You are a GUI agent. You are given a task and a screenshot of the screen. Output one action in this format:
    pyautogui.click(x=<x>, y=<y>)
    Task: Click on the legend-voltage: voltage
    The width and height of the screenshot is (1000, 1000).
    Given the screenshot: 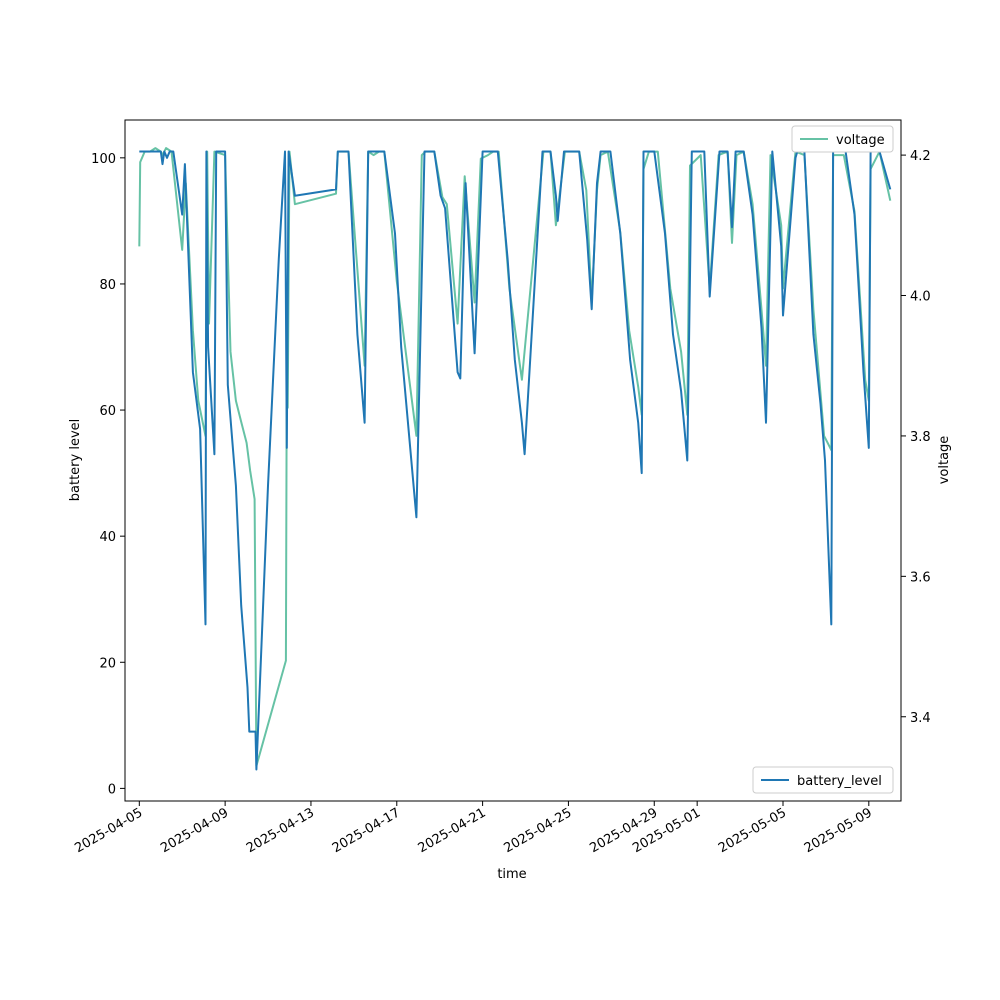 What is the action you would take?
    pyautogui.click(x=842, y=139)
    